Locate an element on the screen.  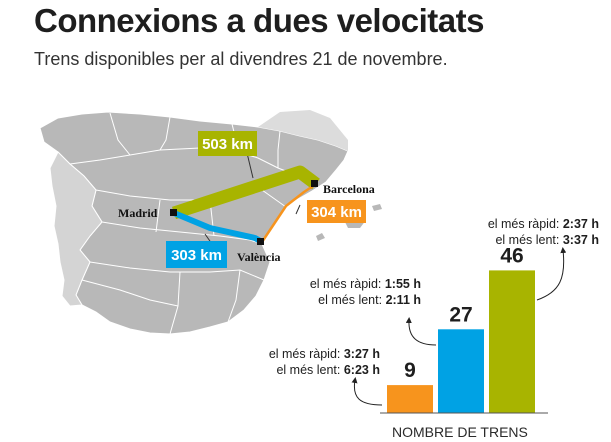
barcelona-marker is located at coordinates (314, 183).